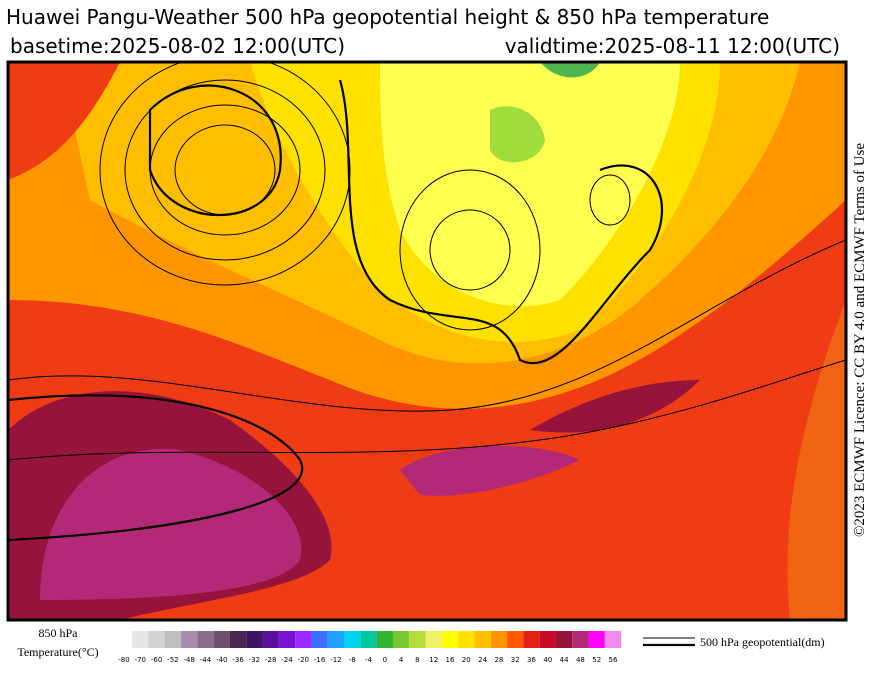 The image size is (870, 680). What do you see at coordinates (515, 660) in the screenshot?
I see `colorbar-label: 32` at bounding box center [515, 660].